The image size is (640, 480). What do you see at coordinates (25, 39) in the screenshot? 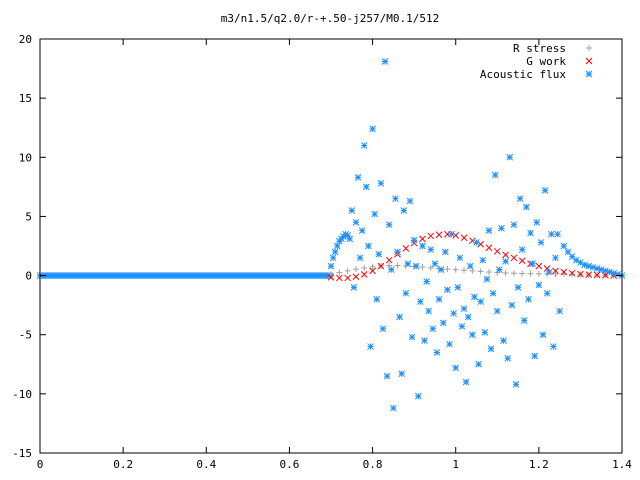
I see `y-tick-label: 20` at bounding box center [25, 39].